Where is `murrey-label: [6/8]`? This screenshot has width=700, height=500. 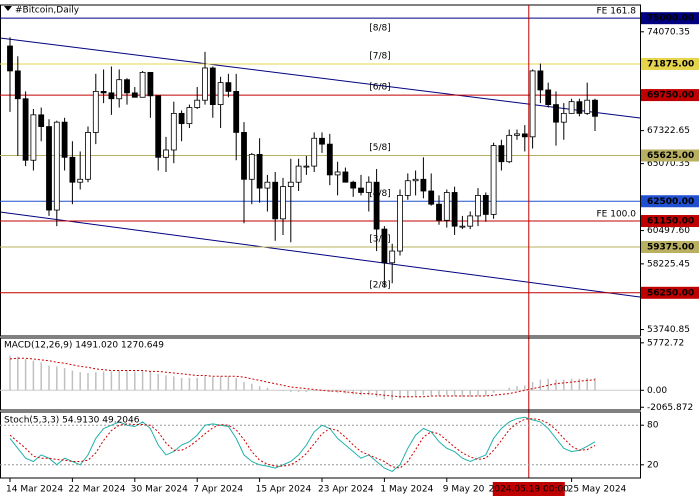
murrey-label: [6/8] is located at coordinates (380, 88).